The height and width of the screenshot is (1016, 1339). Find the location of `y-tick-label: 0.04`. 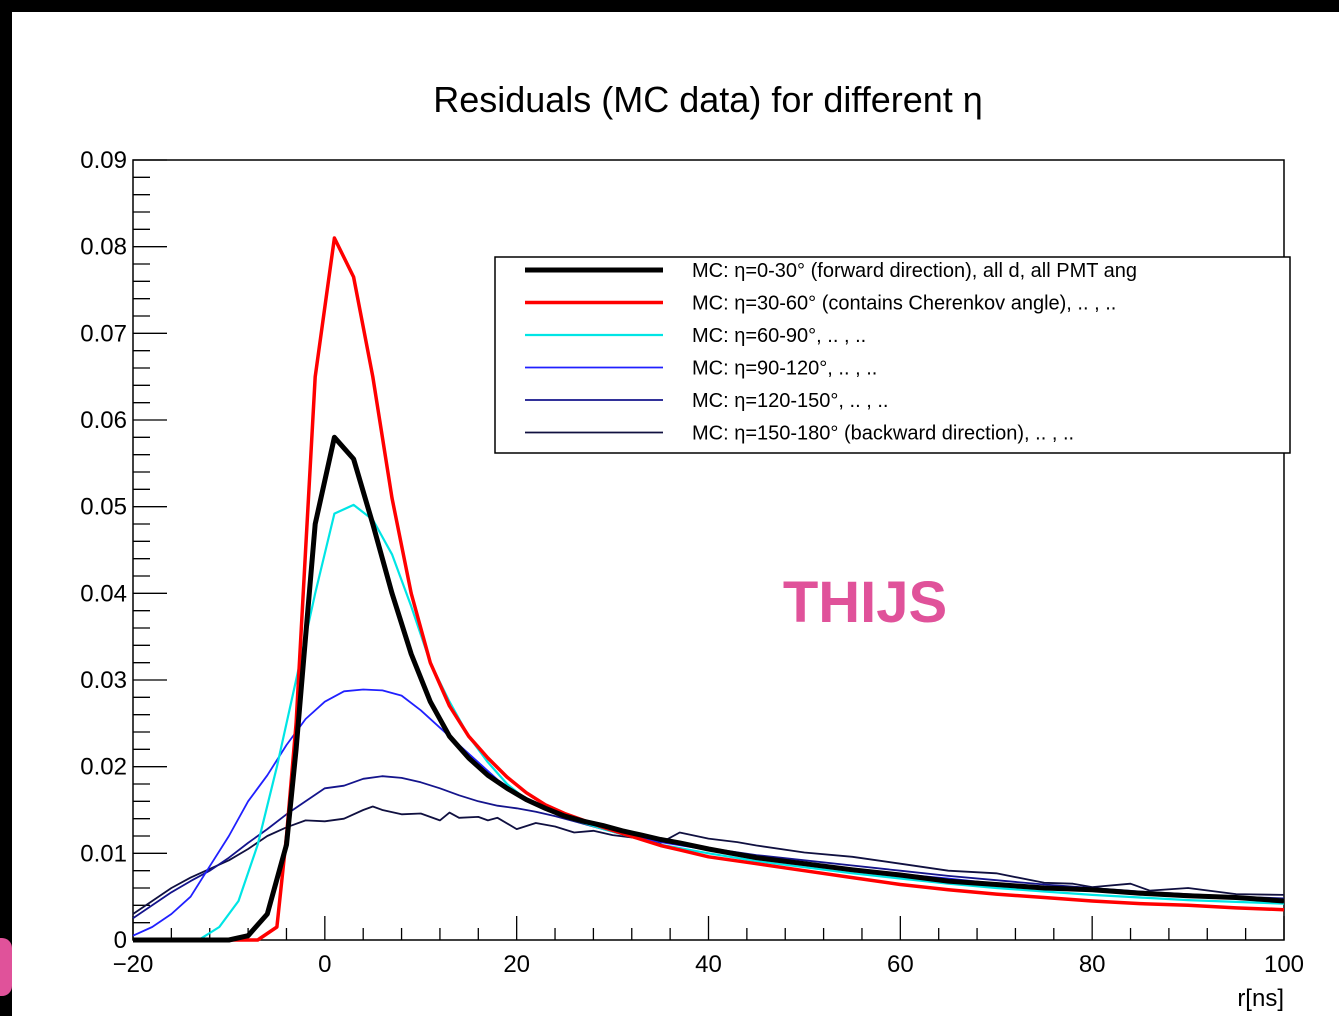

y-tick-label: 0.04 is located at coordinates (103, 593).